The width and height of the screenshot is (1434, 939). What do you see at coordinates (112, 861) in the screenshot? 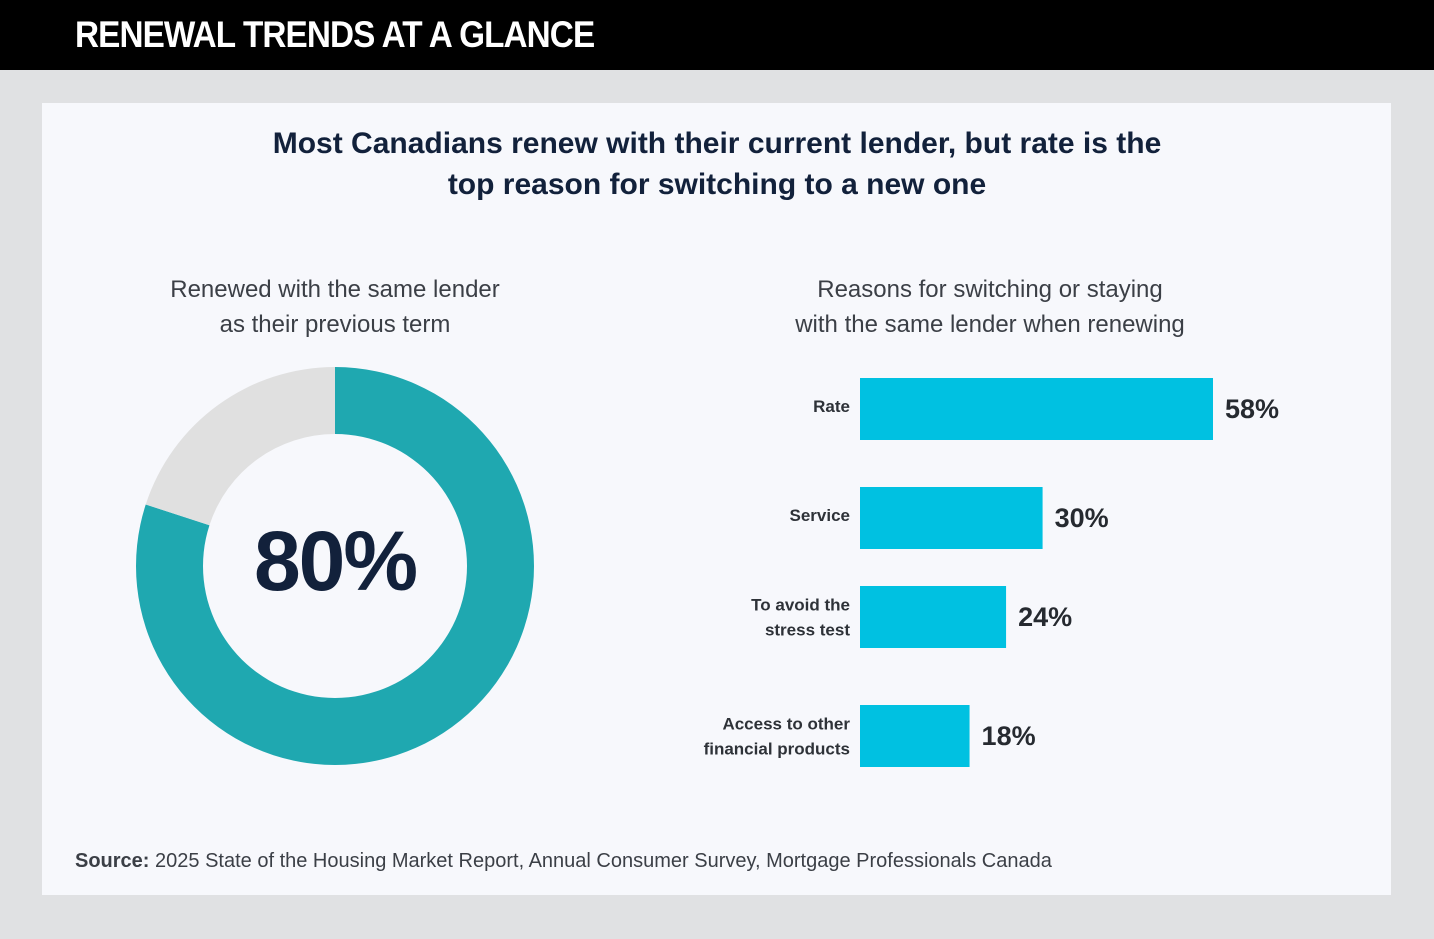
I see `source-label: Source:` at bounding box center [112, 861].